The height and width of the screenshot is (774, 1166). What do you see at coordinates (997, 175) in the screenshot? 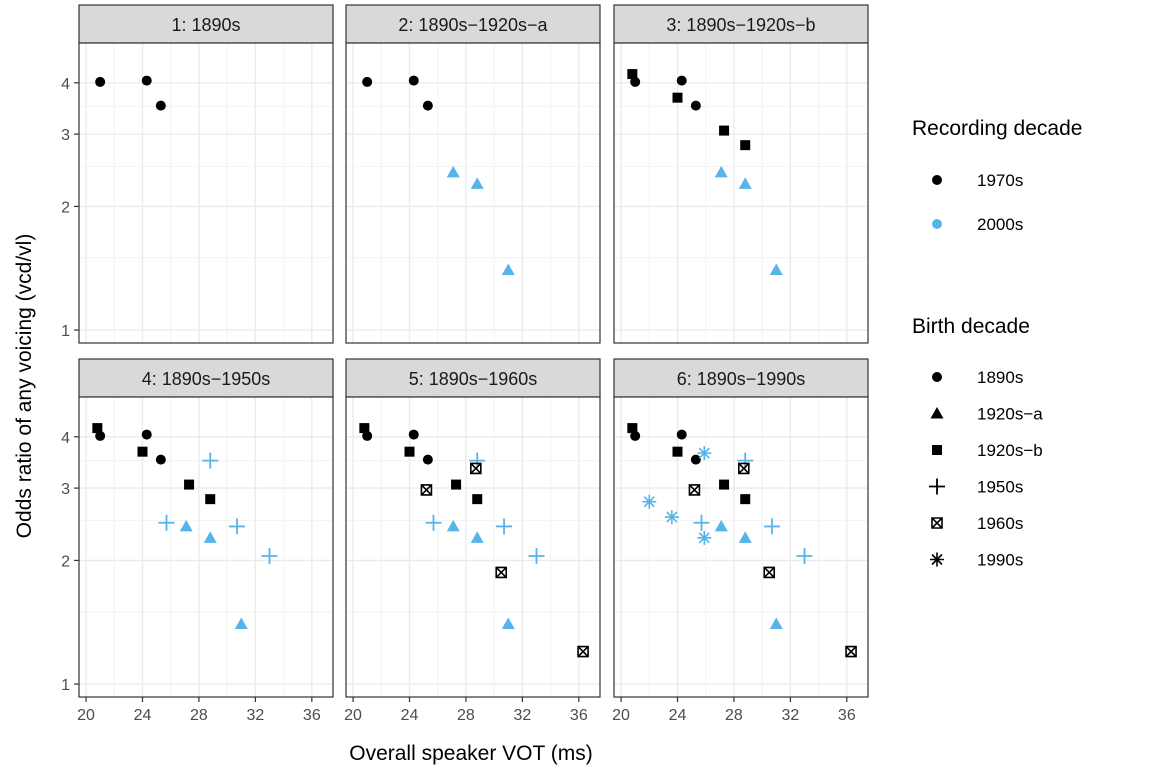
I see `legend-recording-decade: Recording decade 1970s 2000s` at bounding box center [997, 175].